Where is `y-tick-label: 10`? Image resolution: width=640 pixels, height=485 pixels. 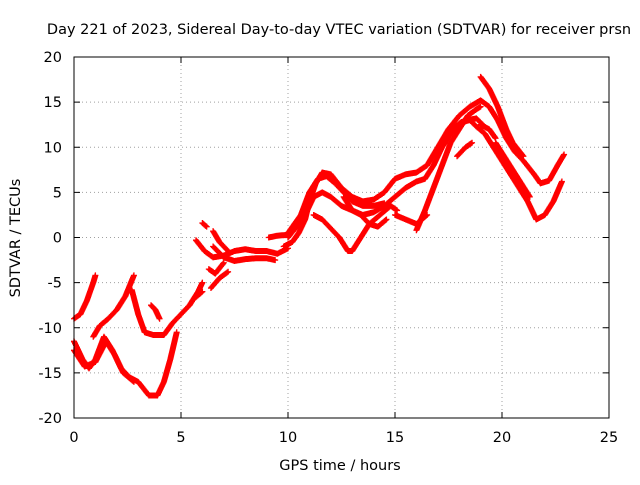
y-tick-label: 10 is located at coordinates (53, 148).